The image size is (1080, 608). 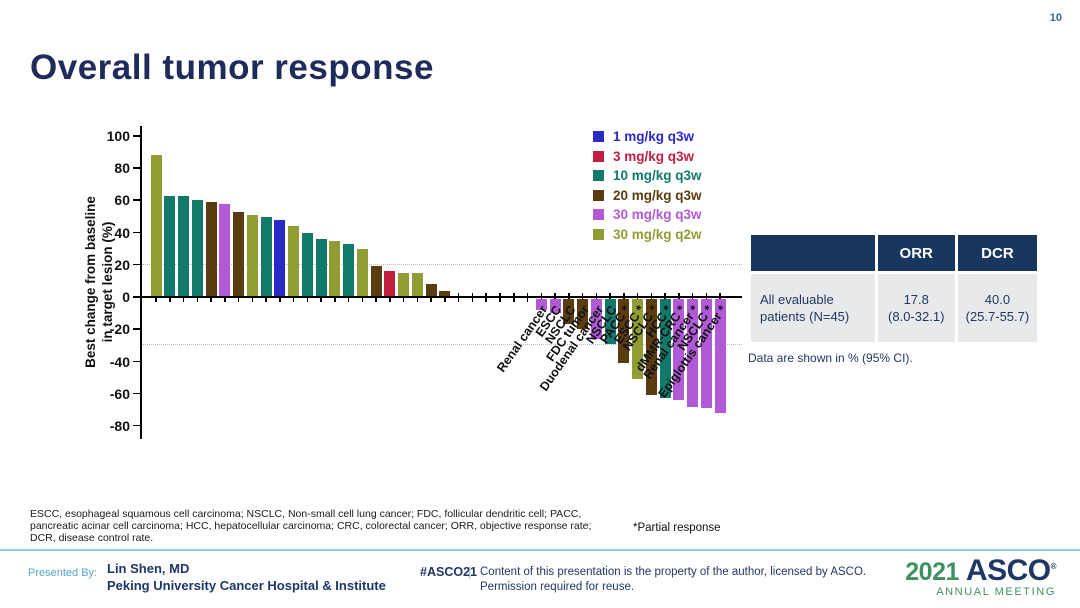 I want to click on y-axis-tick-label: 100, so click(x=118, y=136).